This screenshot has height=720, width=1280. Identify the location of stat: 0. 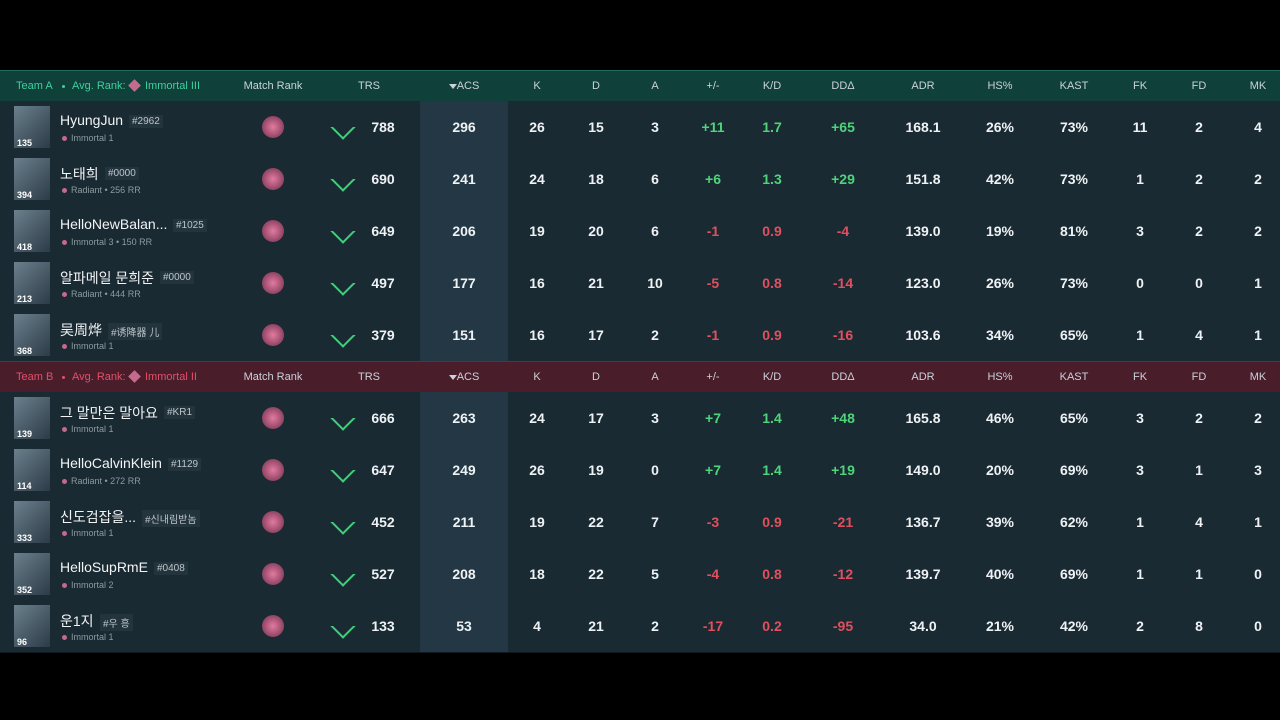
(1140, 283).